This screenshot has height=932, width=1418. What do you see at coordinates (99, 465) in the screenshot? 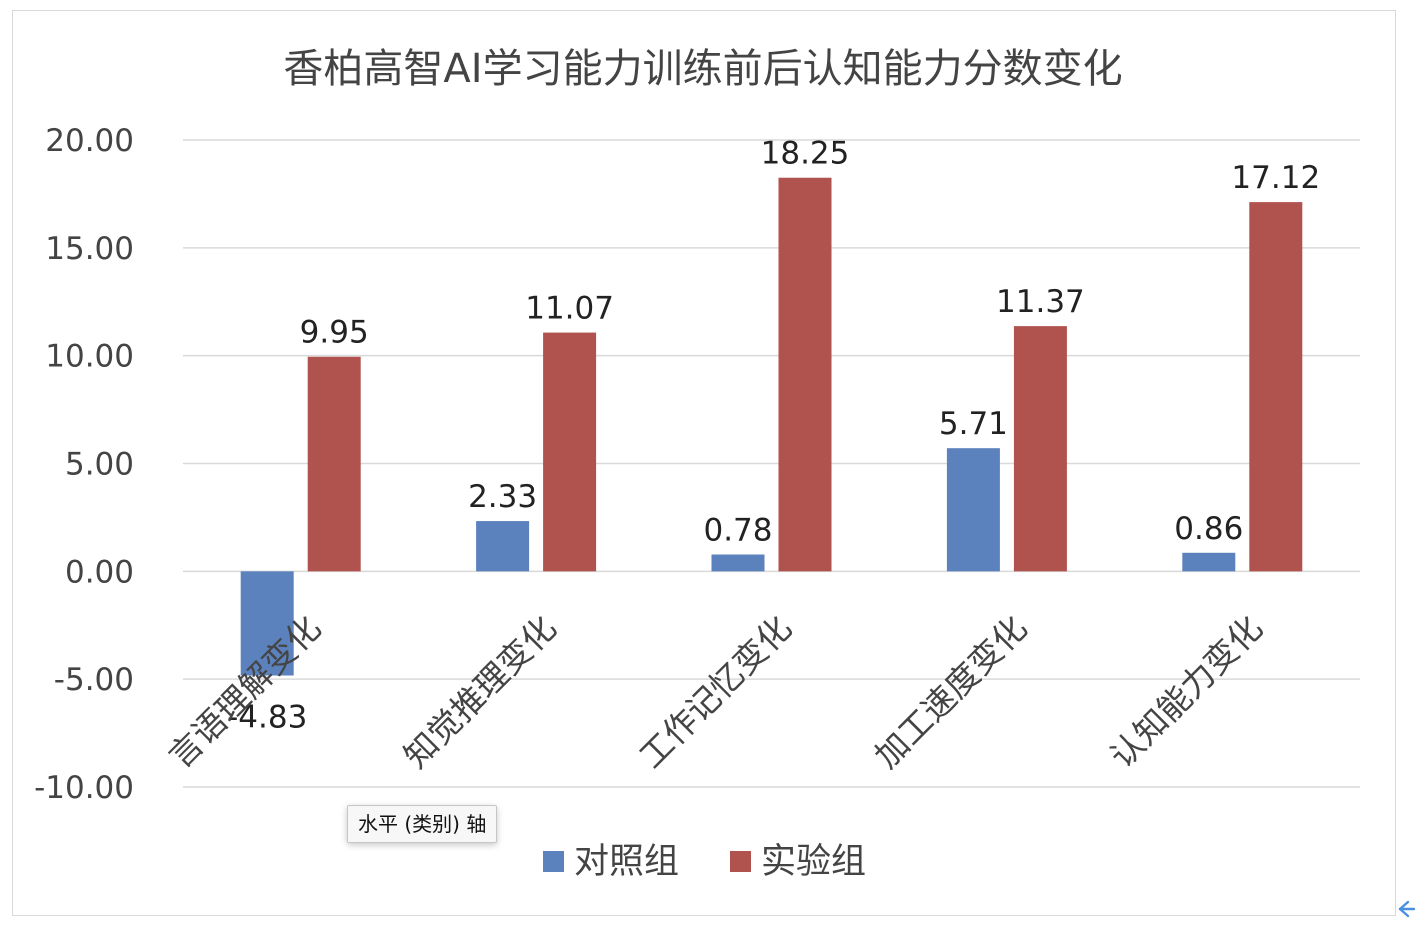
I see `y-tick-label: 5.00` at bounding box center [99, 465].